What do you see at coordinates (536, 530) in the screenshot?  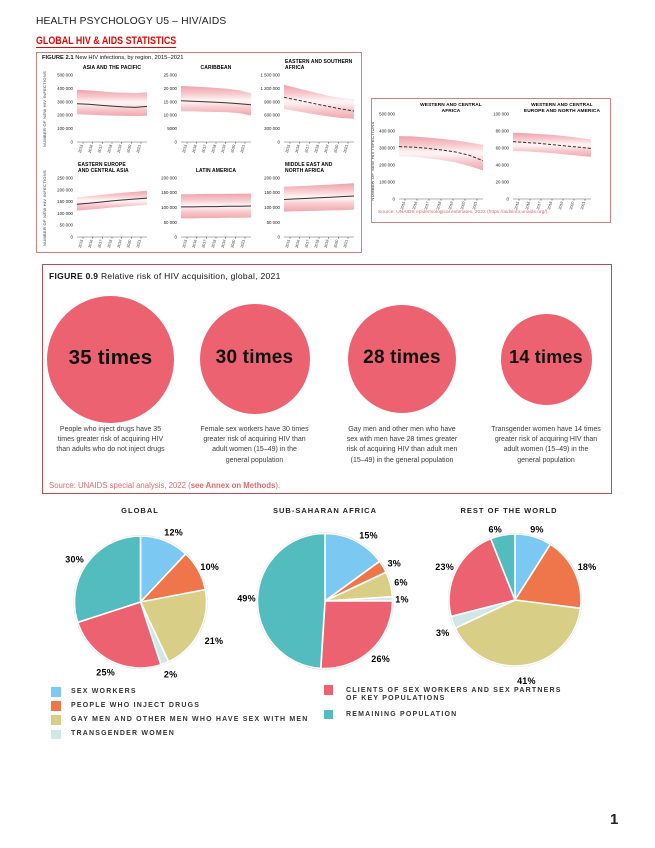 I see `svg-text: 9%` at bounding box center [536, 530].